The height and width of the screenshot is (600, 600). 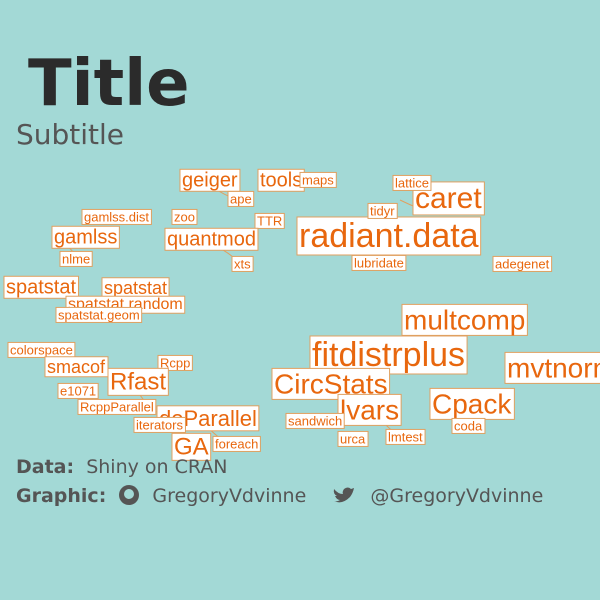 I want to click on node-label: foreach, so click(x=236, y=443).